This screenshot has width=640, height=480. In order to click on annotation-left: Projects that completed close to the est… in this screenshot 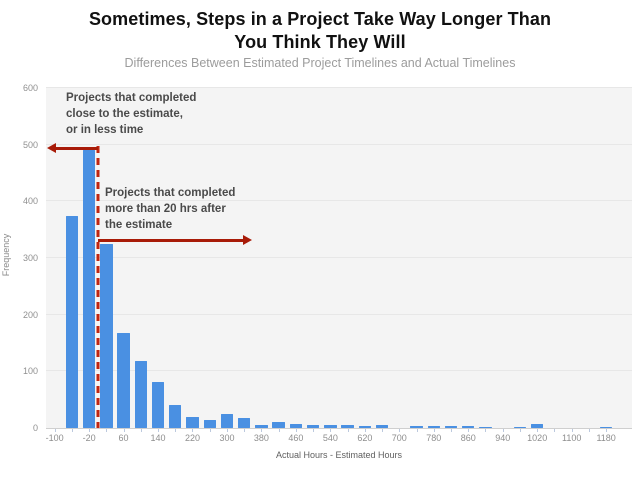, I will do `click(131, 114)`.